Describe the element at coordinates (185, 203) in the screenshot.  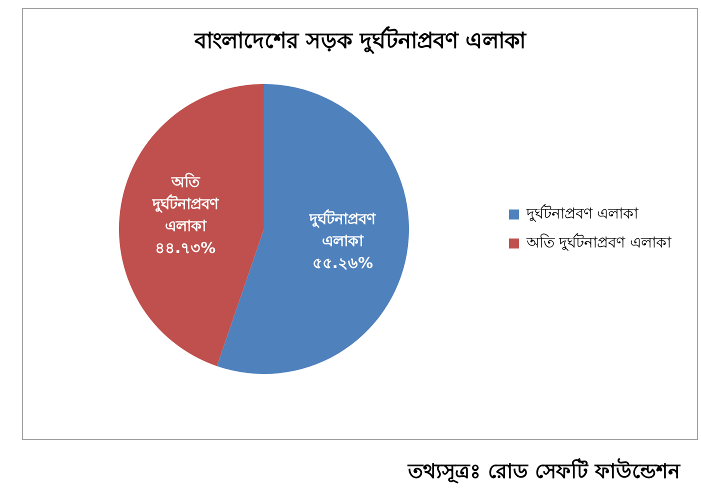
I see `slice-label: অতি দুর্ঘটনাপ্রবণ এলাকা` at that location.